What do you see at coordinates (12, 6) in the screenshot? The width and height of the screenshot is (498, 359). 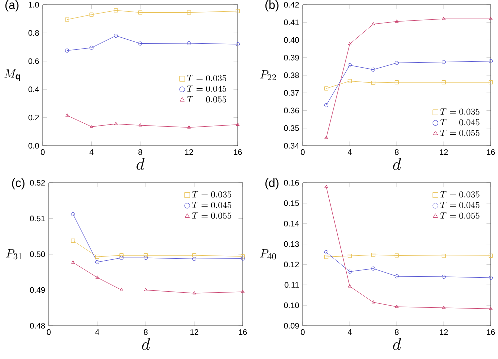 I see `chart-title: (a)` at bounding box center [12, 6].